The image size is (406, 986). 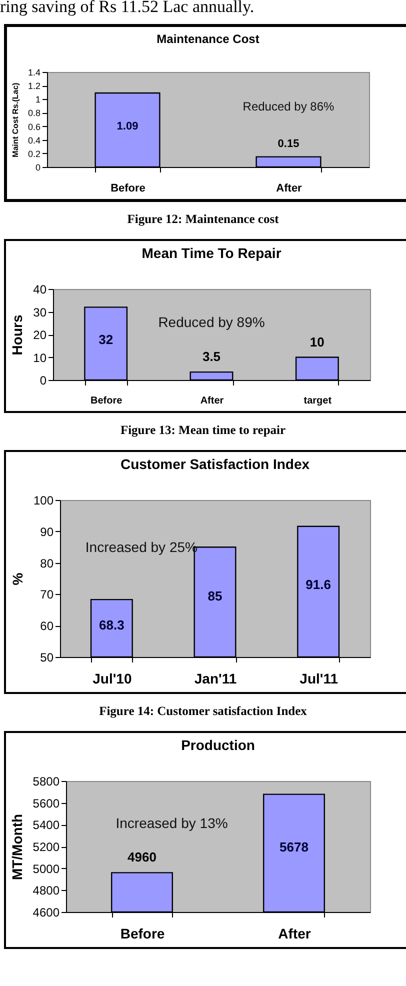 What do you see at coordinates (34, 127) in the screenshot?
I see `y-tick-label: 0.6` at bounding box center [34, 127].